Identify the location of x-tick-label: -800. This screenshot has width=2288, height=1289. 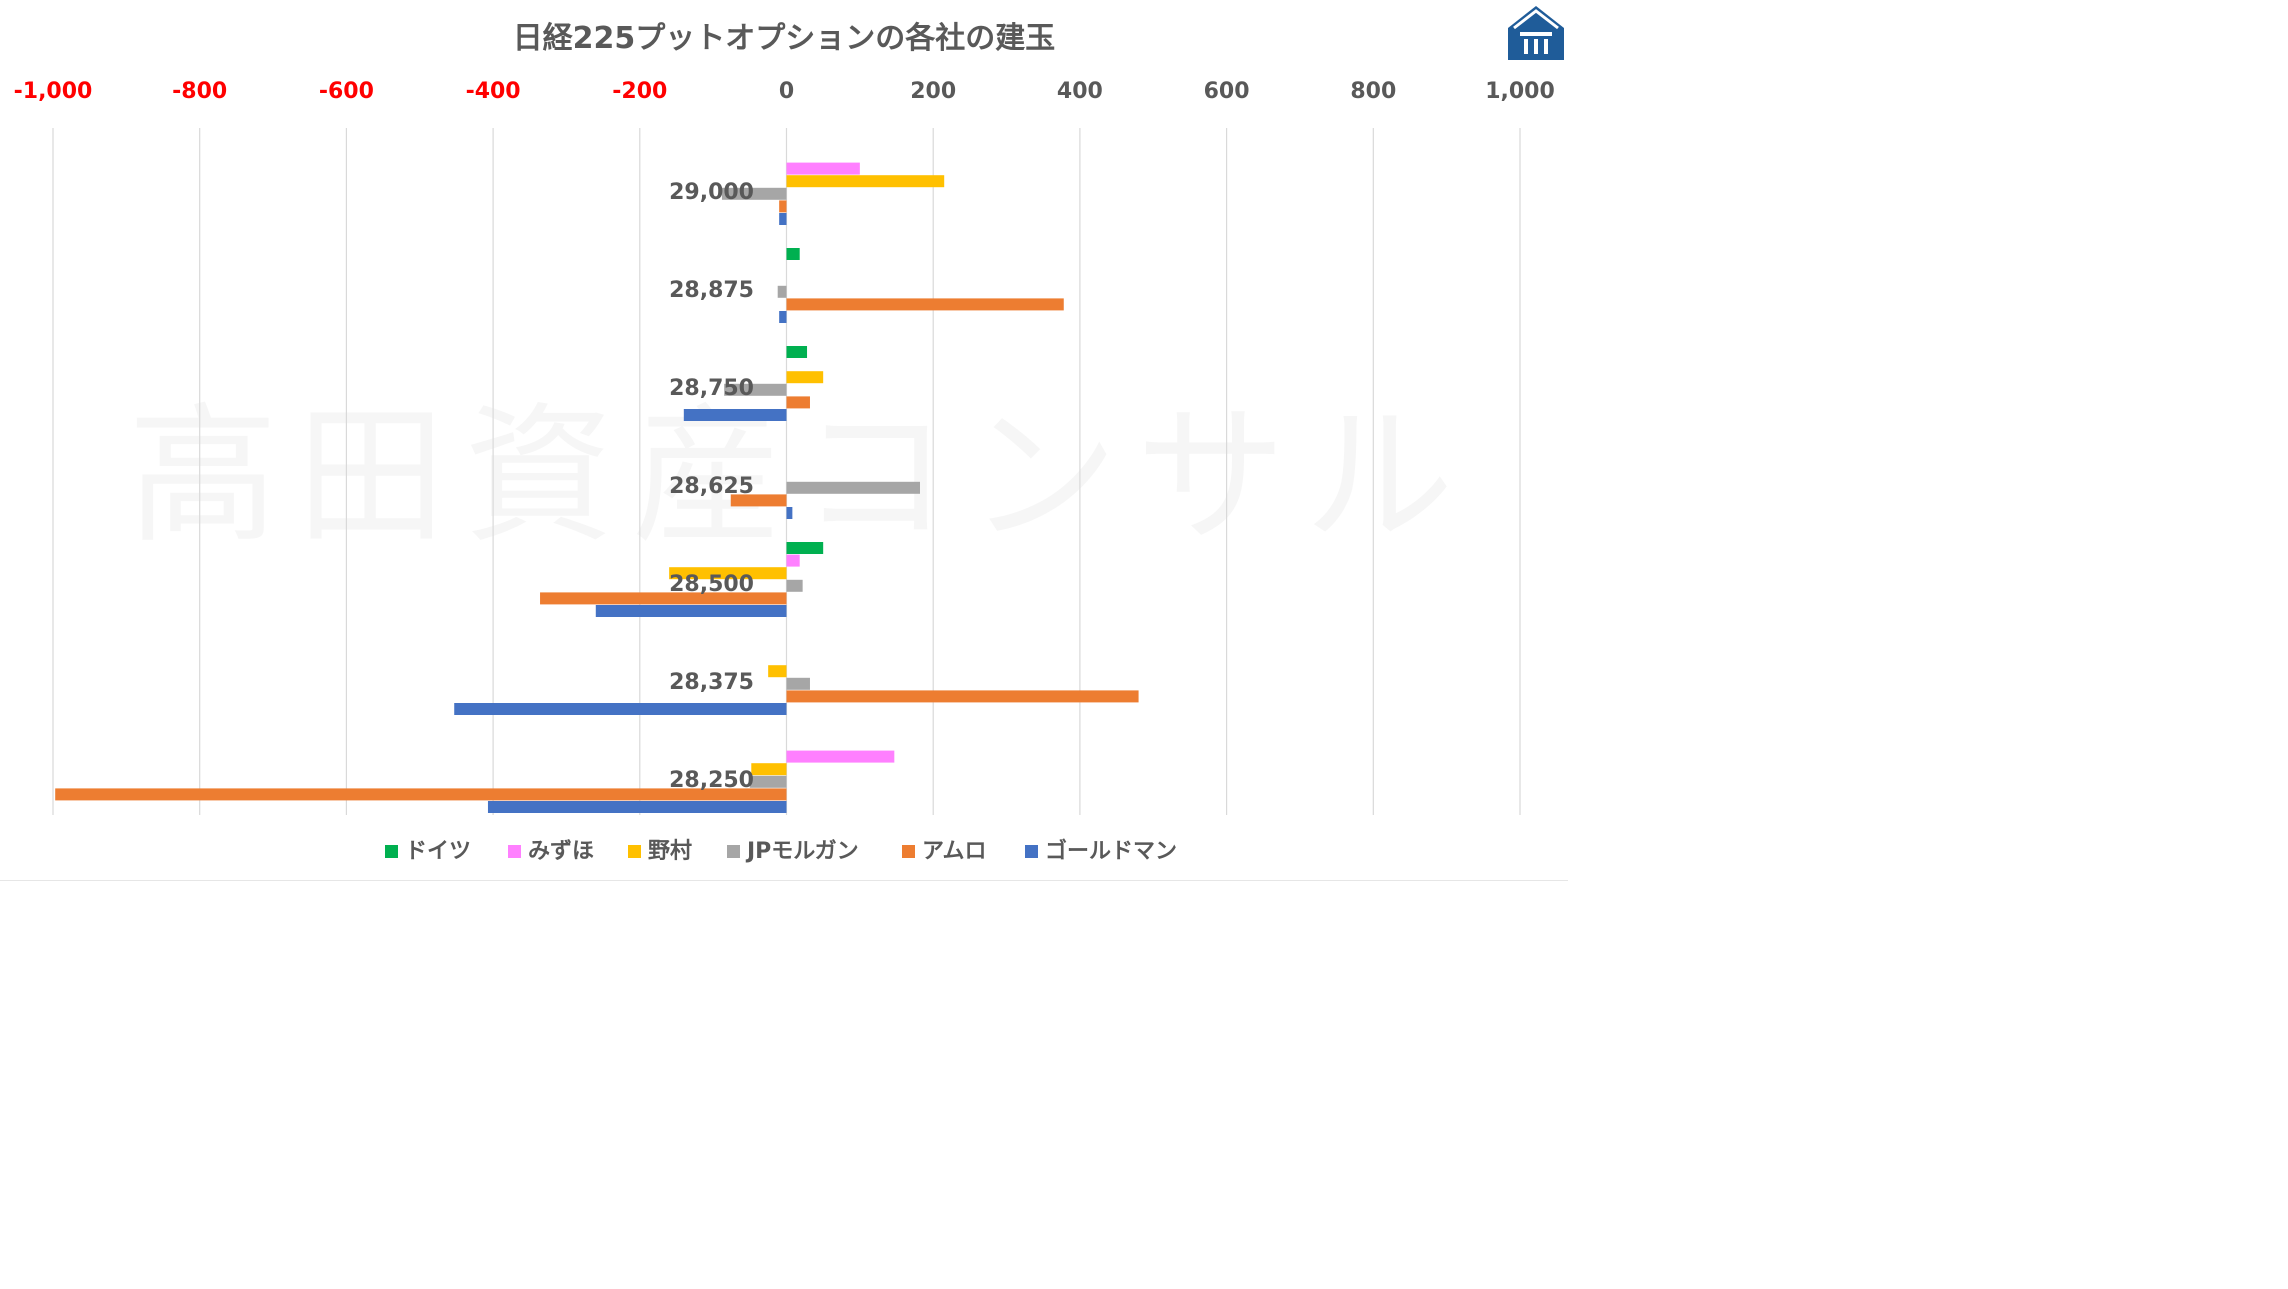
(199, 91).